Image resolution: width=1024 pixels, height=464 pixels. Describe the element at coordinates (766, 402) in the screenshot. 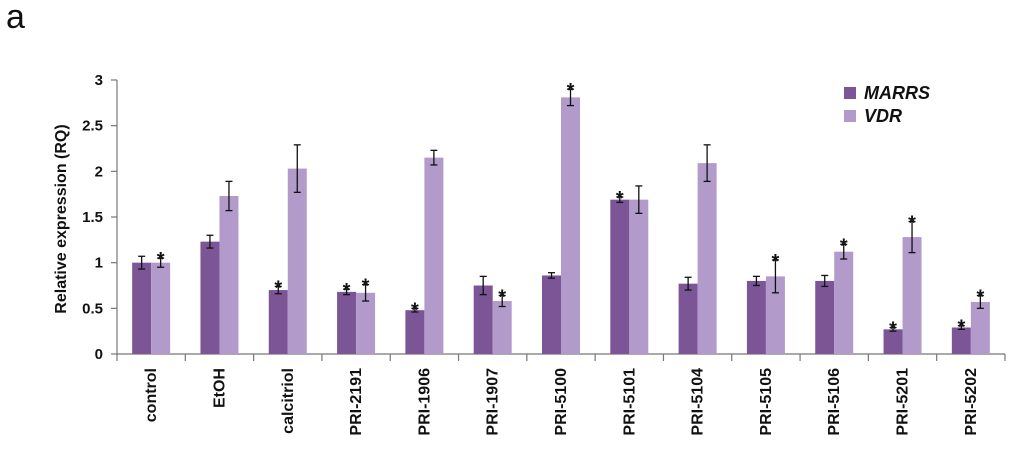

I see `x-category-label: PRI-5105` at that location.